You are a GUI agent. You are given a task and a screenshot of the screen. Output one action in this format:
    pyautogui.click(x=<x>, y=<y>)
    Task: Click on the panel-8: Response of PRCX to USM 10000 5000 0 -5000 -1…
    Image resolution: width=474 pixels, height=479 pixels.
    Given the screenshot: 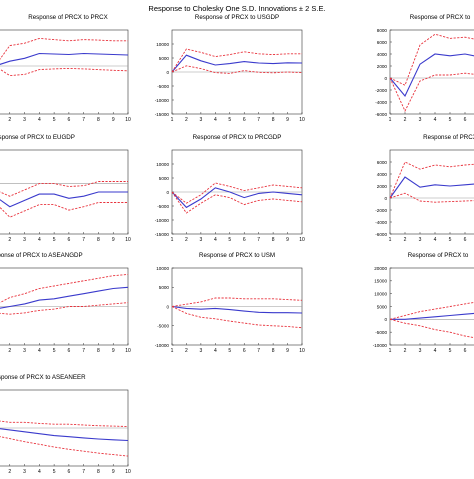 What is the action you would take?
    pyautogui.click(x=230, y=303)
    